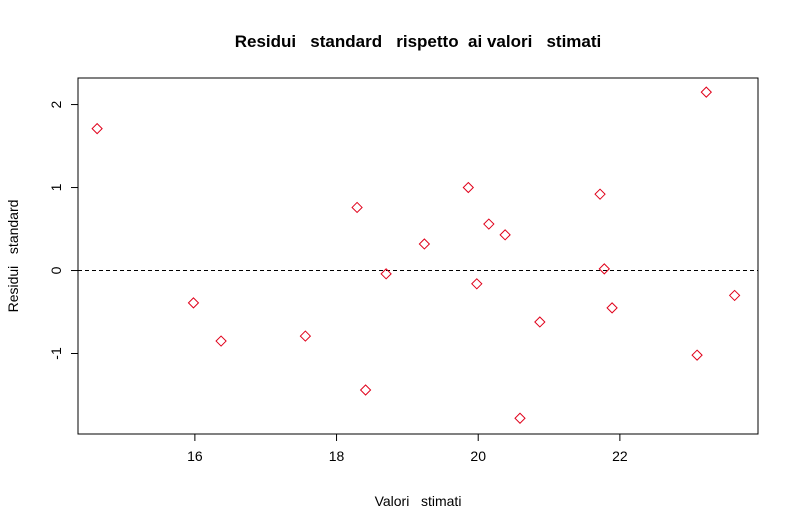 The width and height of the screenshot is (799, 531). Describe the element at coordinates (13, 256) in the screenshot. I see `y-axis-label: Residui standard` at that location.